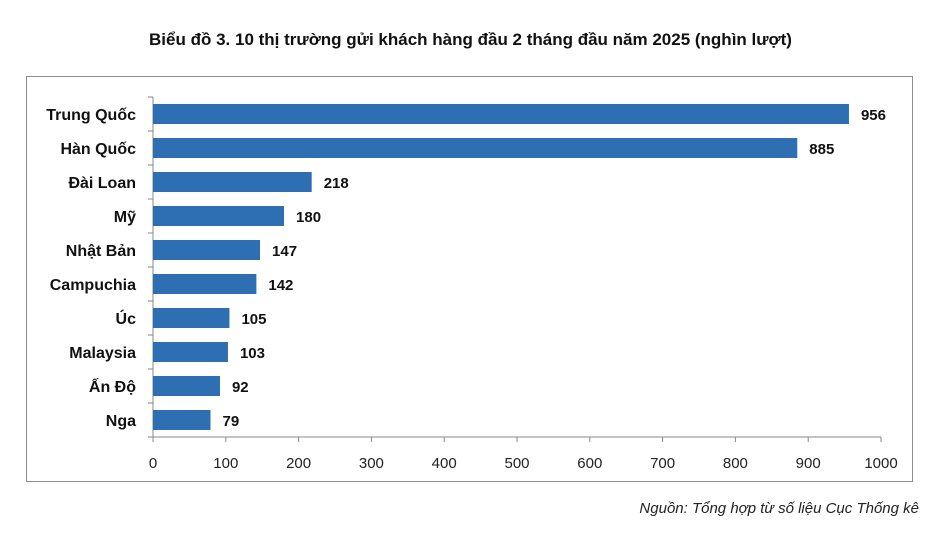 Image resolution: width=941 pixels, height=548 pixels. What do you see at coordinates (252, 353) in the screenshot?
I see `data-label: 103` at bounding box center [252, 353].